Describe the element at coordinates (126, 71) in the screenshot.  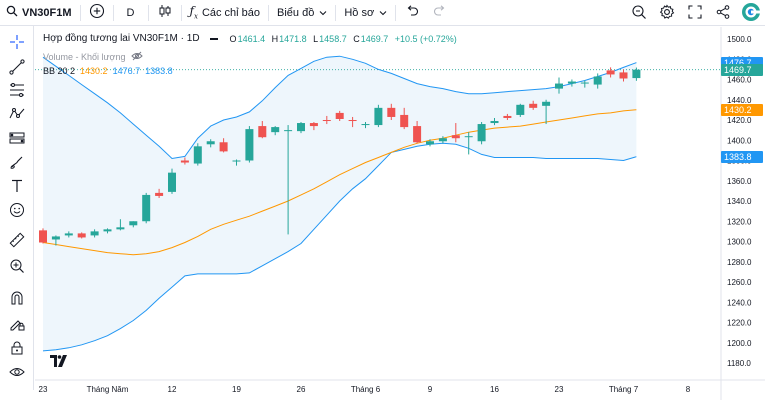
I see `bb-upper-value: 1476.7` at that location.